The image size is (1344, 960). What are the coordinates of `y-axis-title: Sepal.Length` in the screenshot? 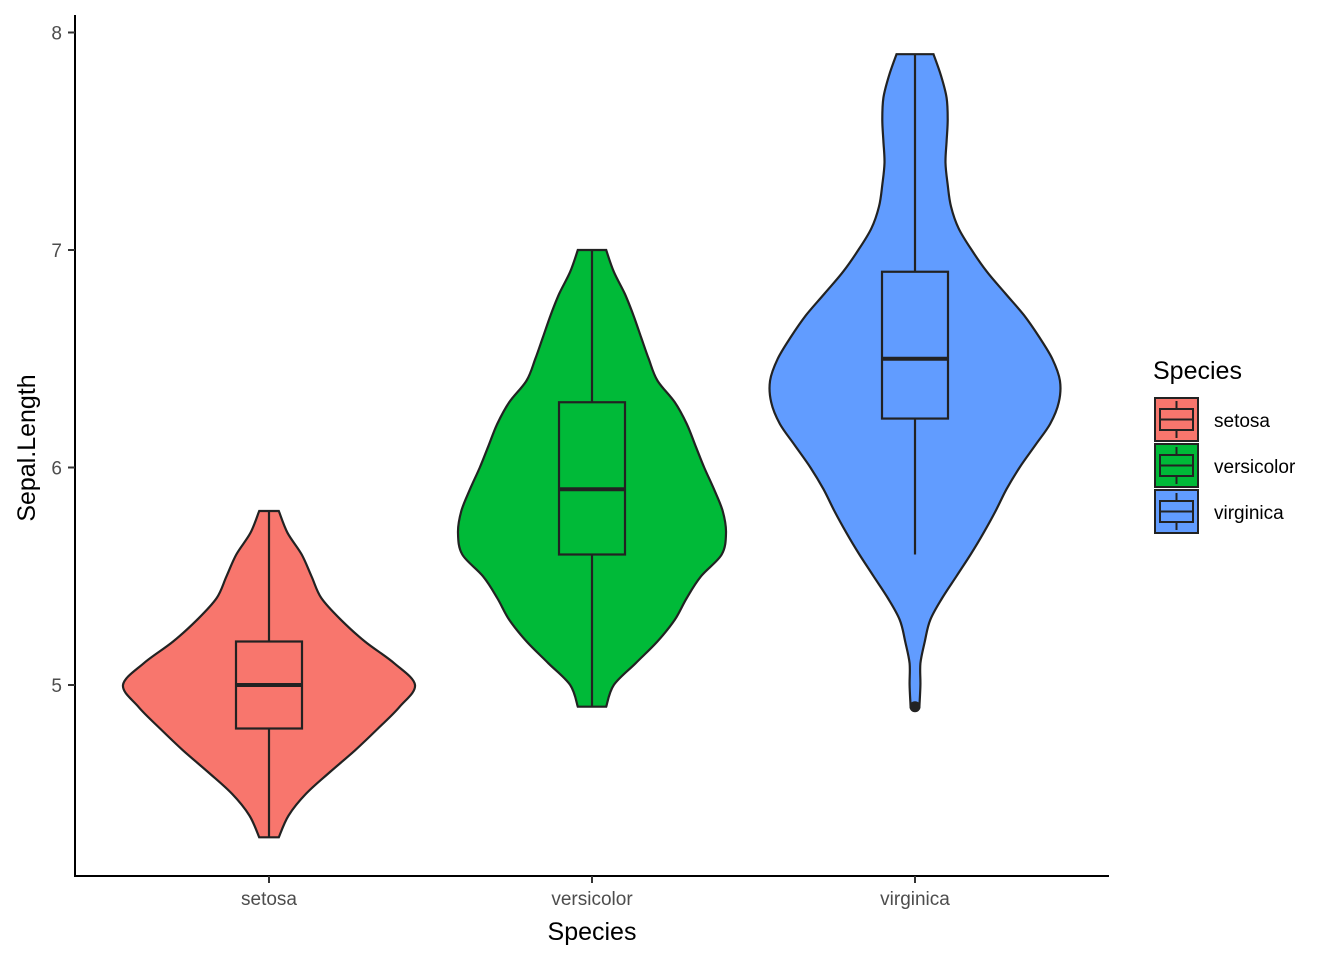 It's located at (27, 447).